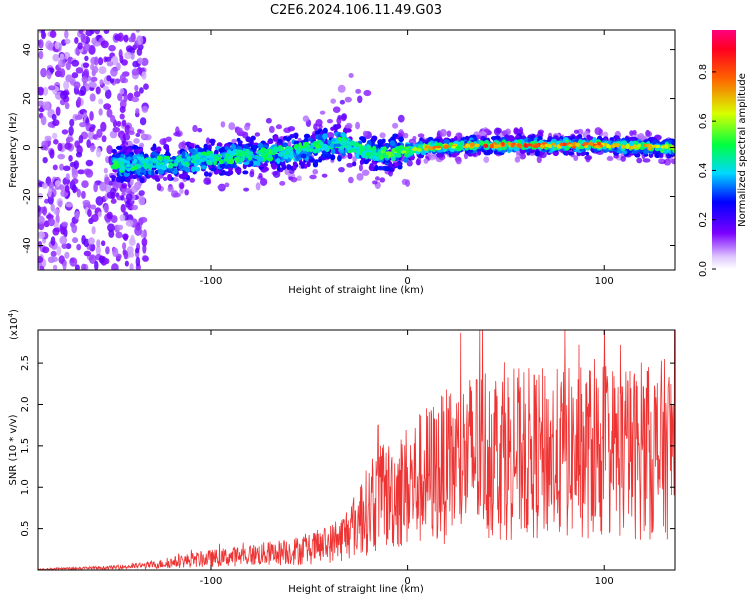 This screenshot has width=750, height=600. Describe the element at coordinates (14, 328) in the screenshot. I see `snr-multiplier-base: (x10` at that location.